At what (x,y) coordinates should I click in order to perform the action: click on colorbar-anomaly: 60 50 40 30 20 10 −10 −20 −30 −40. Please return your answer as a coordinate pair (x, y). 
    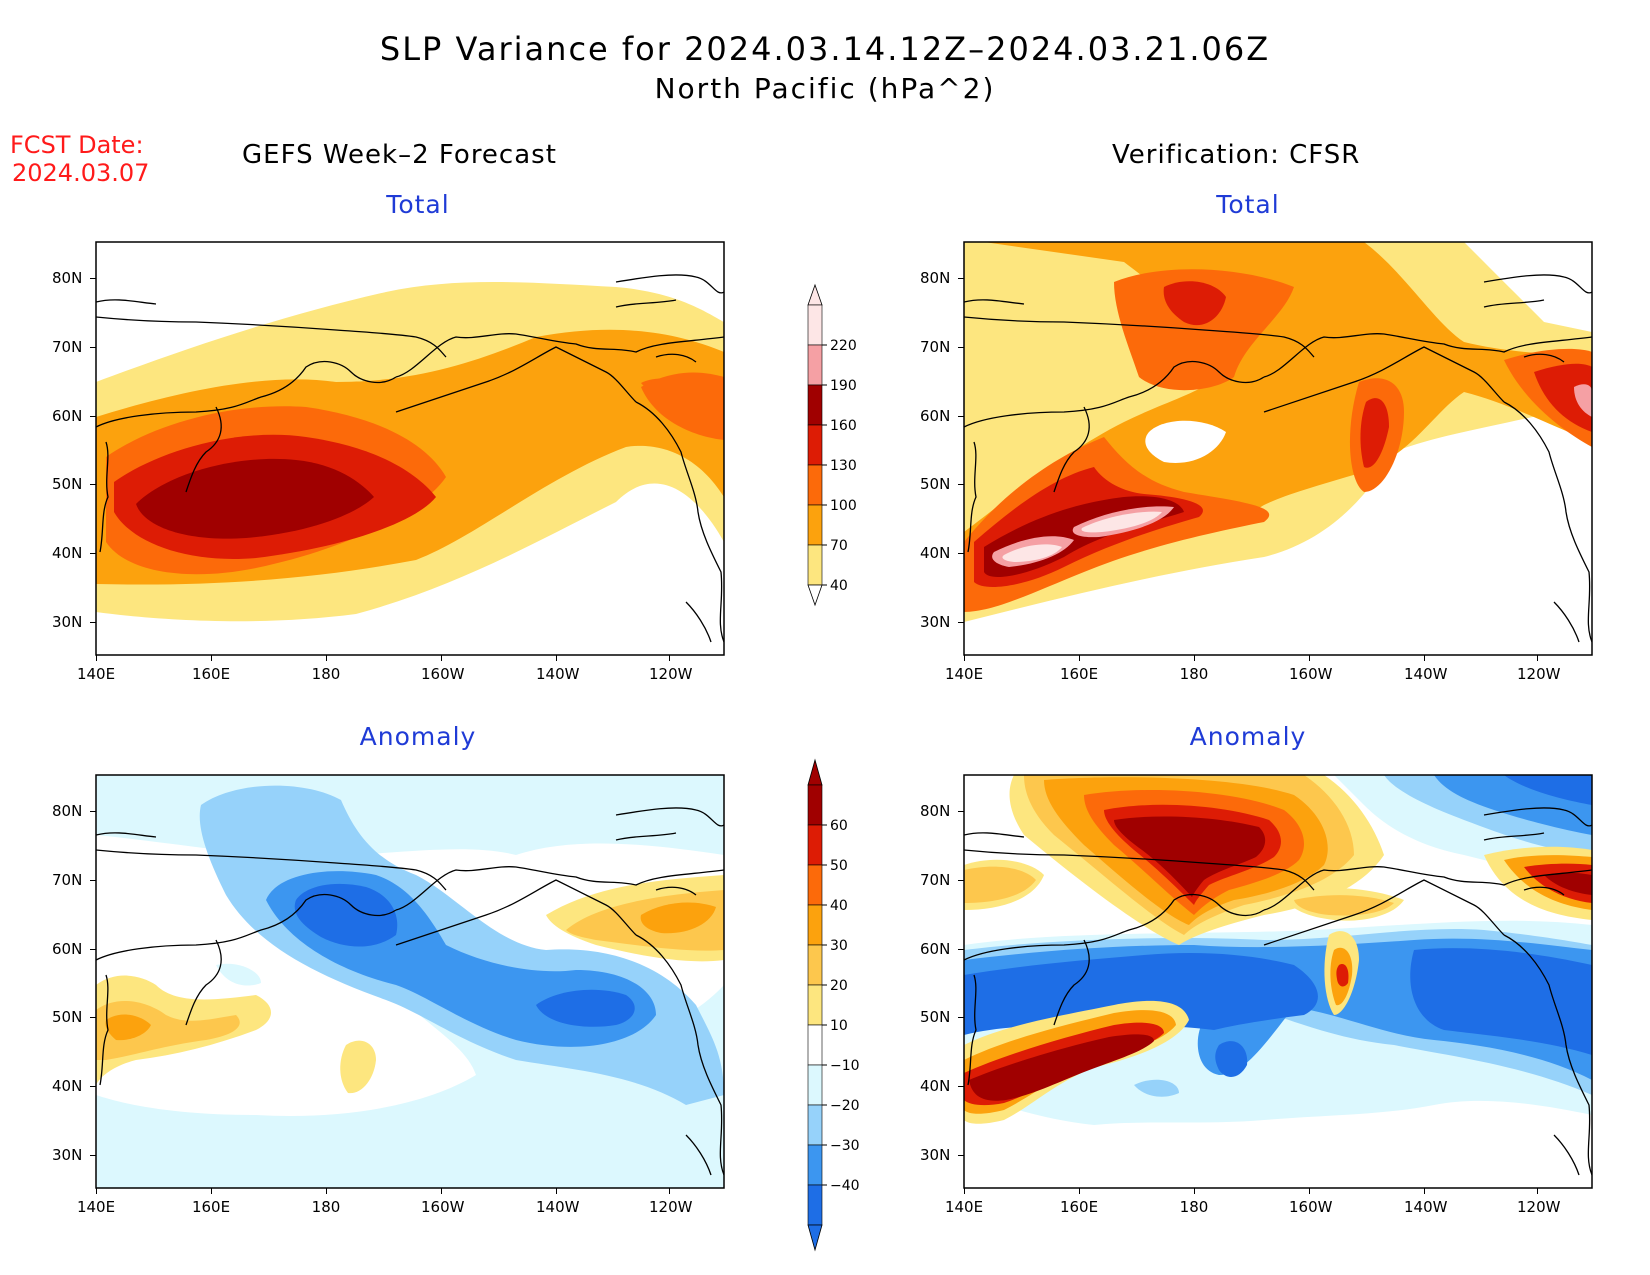
    Looking at the image, I should click on (833, 1005).